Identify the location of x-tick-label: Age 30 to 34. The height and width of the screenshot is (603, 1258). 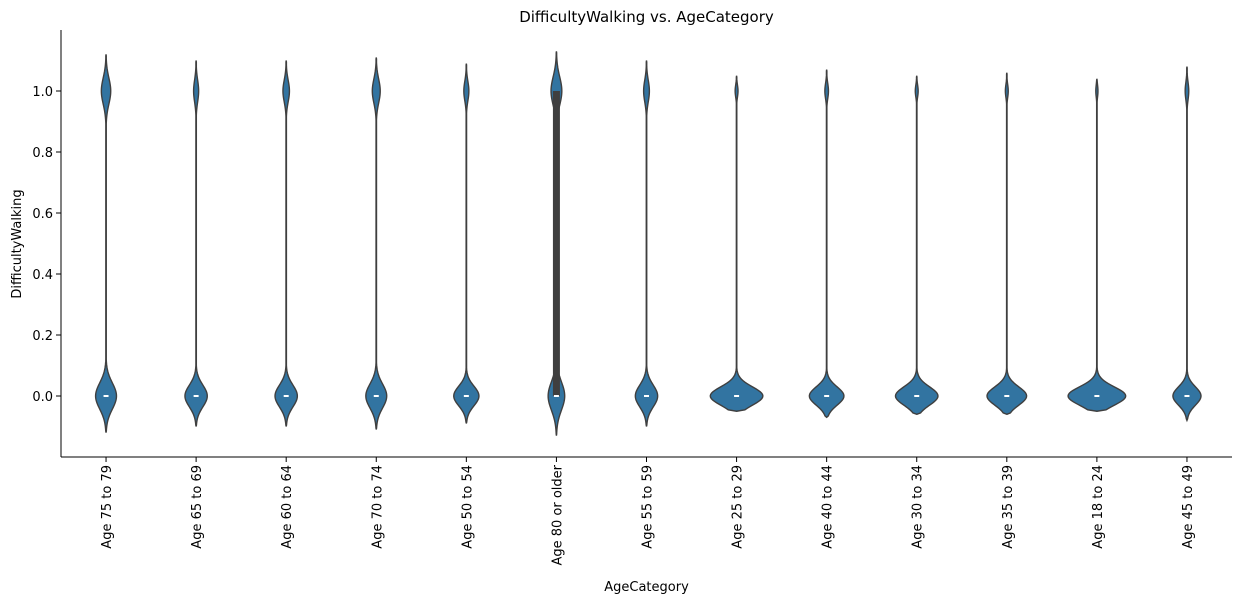
(918, 507).